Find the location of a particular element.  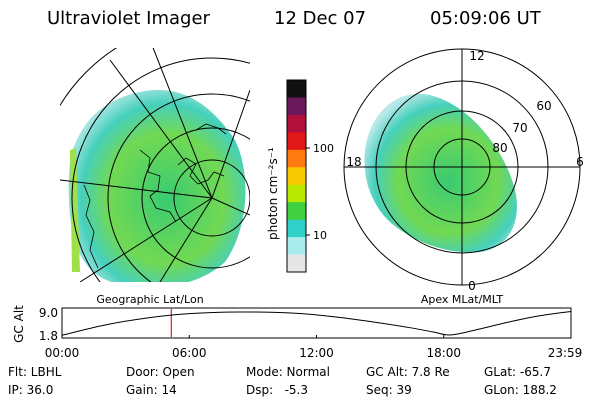

instrument-title: Ultraviolet Imager is located at coordinates (128, 18).